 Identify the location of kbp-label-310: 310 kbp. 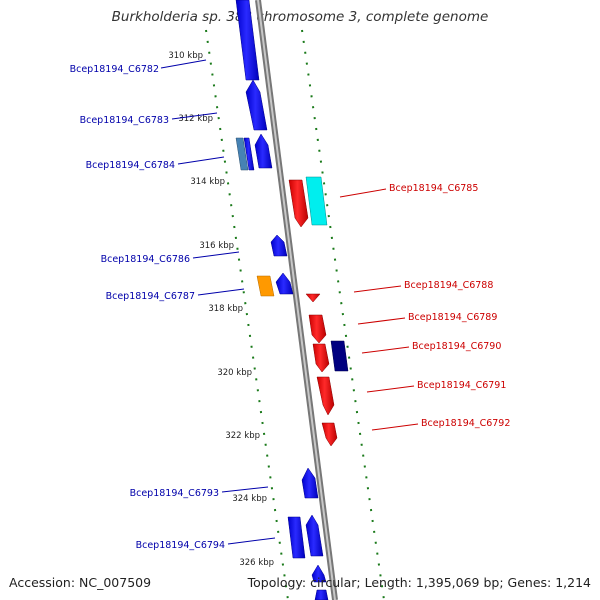
(185, 56).